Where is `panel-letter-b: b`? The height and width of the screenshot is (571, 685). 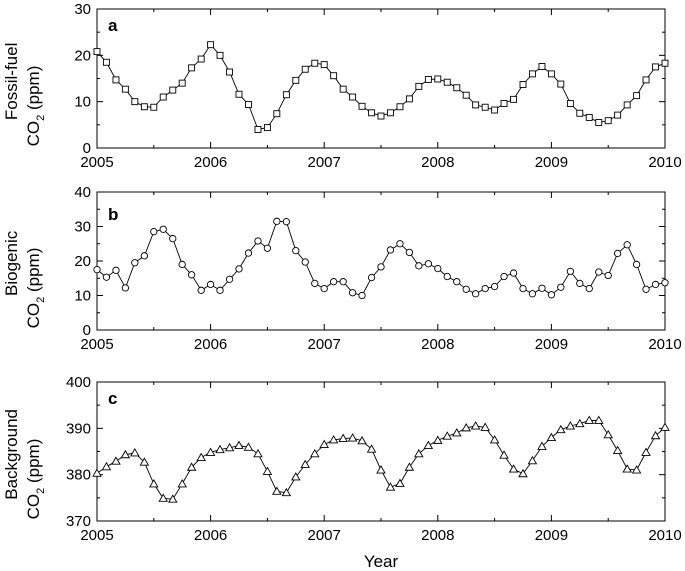 panel-letter-b: b is located at coordinates (113, 214).